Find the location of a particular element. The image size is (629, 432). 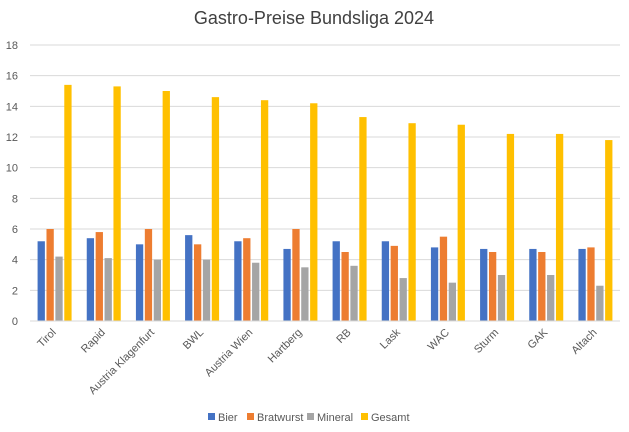

legend-label: Gesamt is located at coordinates (390, 418).